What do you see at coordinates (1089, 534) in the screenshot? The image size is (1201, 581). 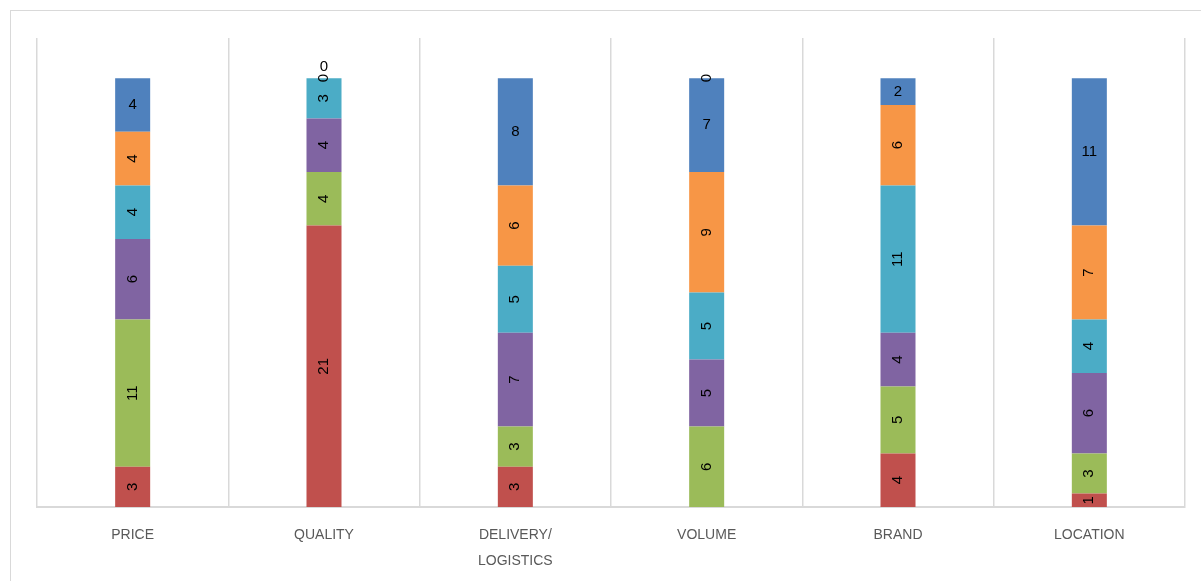 I see `x-tick-label: LOCATION` at bounding box center [1089, 534].